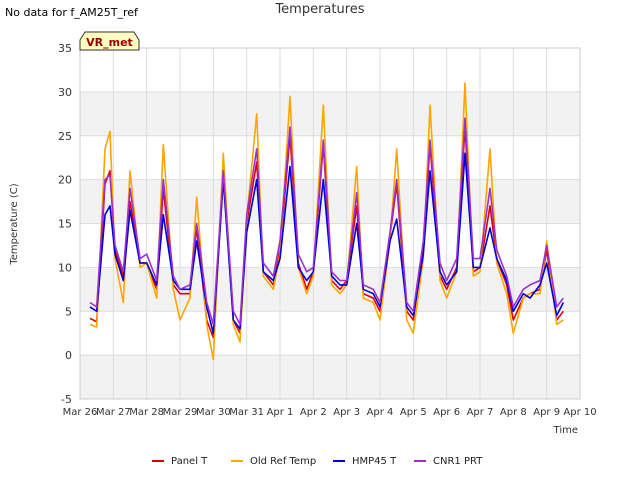 The height and width of the screenshot is (480, 640). I want to click on x-tick-label: Mar 26, so click(80, 412).